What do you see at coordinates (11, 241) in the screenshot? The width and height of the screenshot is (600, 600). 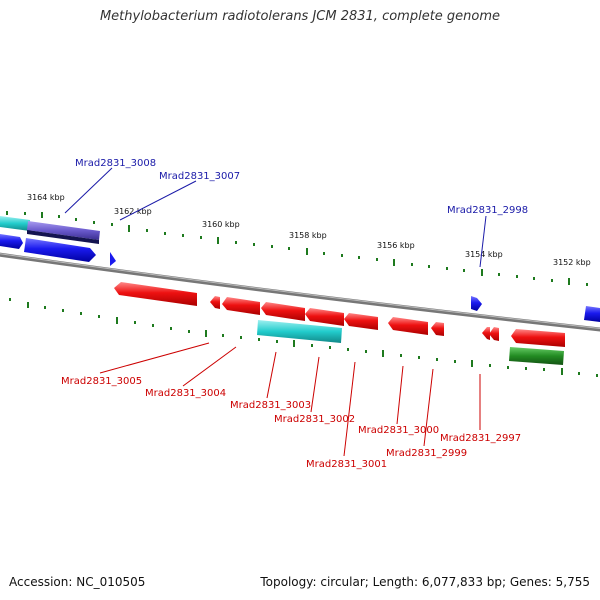 I see `gene-blue-arrow-left` at bounding box center [11, 241].